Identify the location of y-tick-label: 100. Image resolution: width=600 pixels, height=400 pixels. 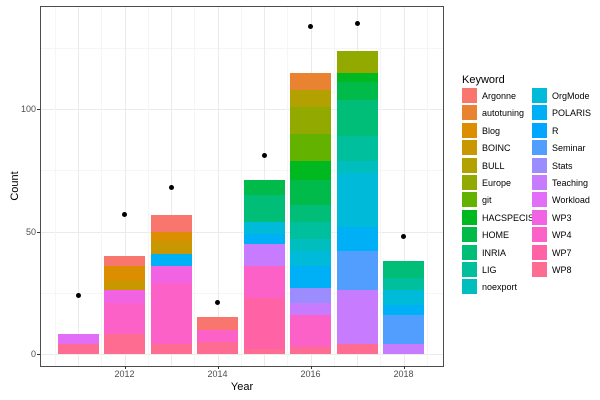
(28, 109).